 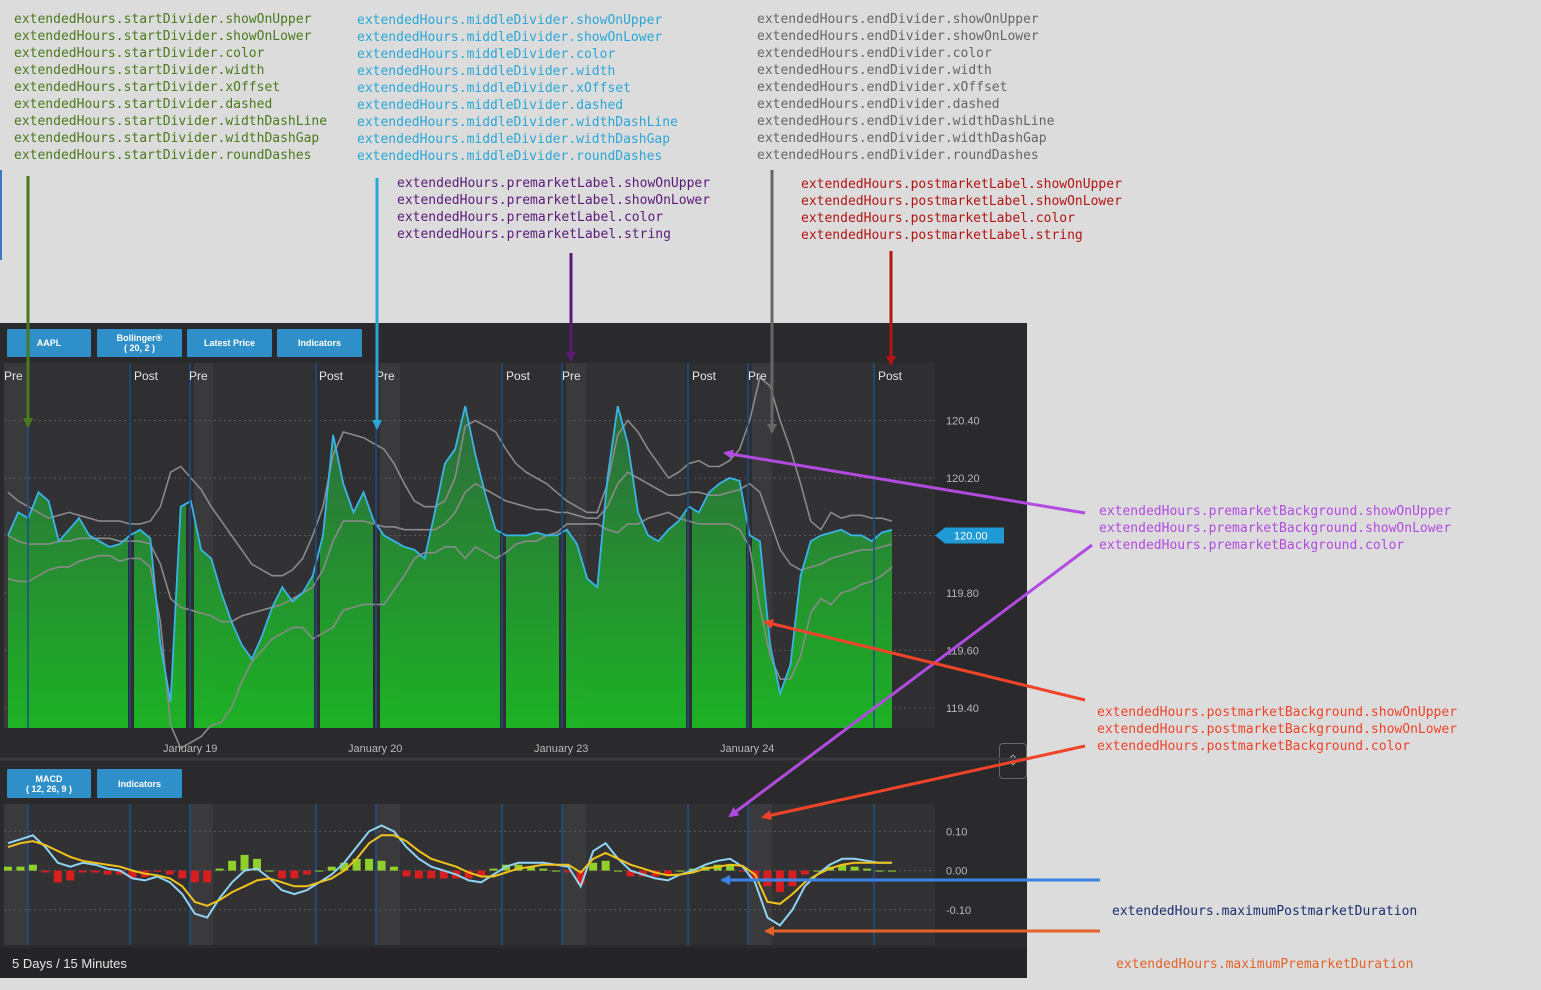 What do you see at coordinates (1264, 903) in the screenshot?
I see `max-postmarket-annotation: extendedHours.maximumPostmarketDuration` at bounding box center [1264, 903].